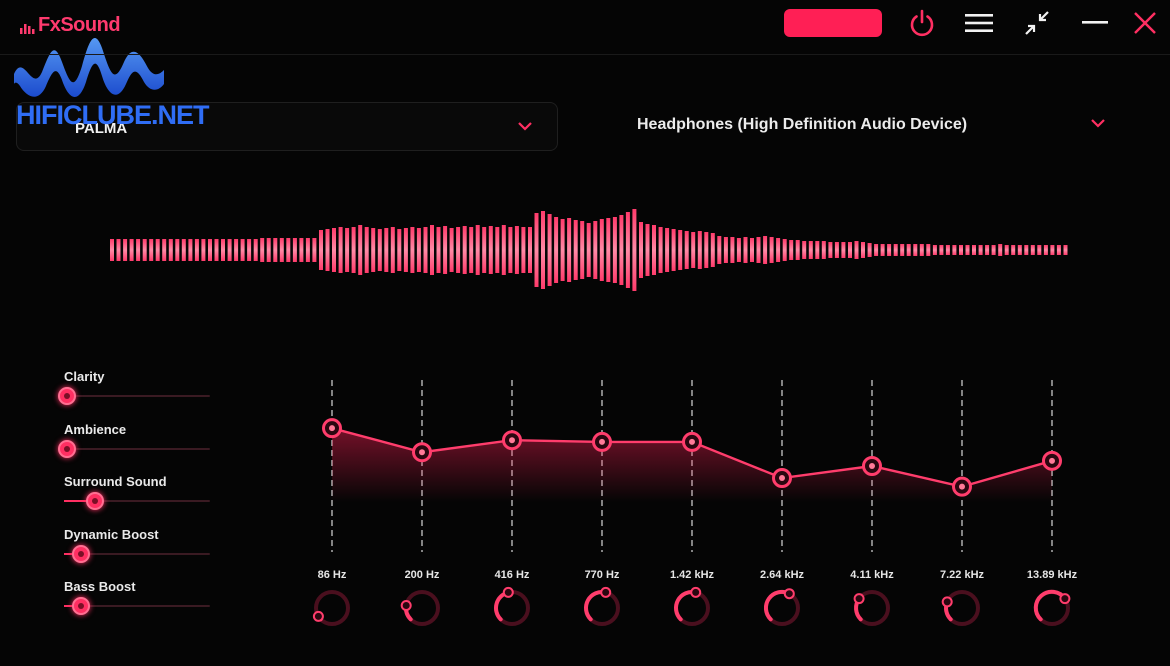 The width and height of the screenshot is (1170, 666). I want to click on eq-band-label: 2.64 kHz, so click(782, 575).